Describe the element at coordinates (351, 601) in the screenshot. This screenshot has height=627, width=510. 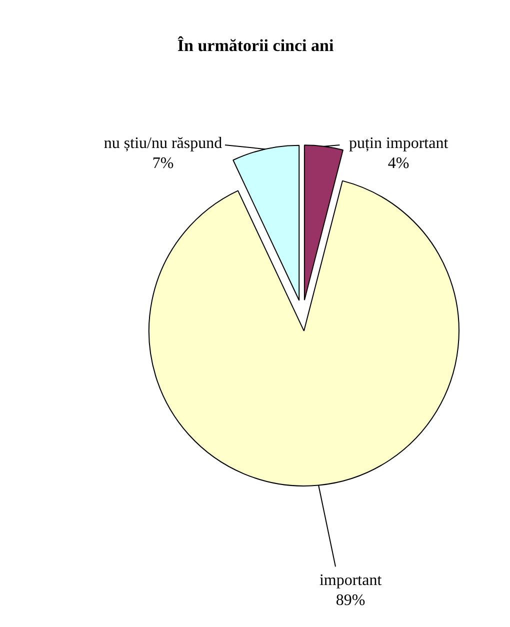
I see `data-label: 89%` at that location.